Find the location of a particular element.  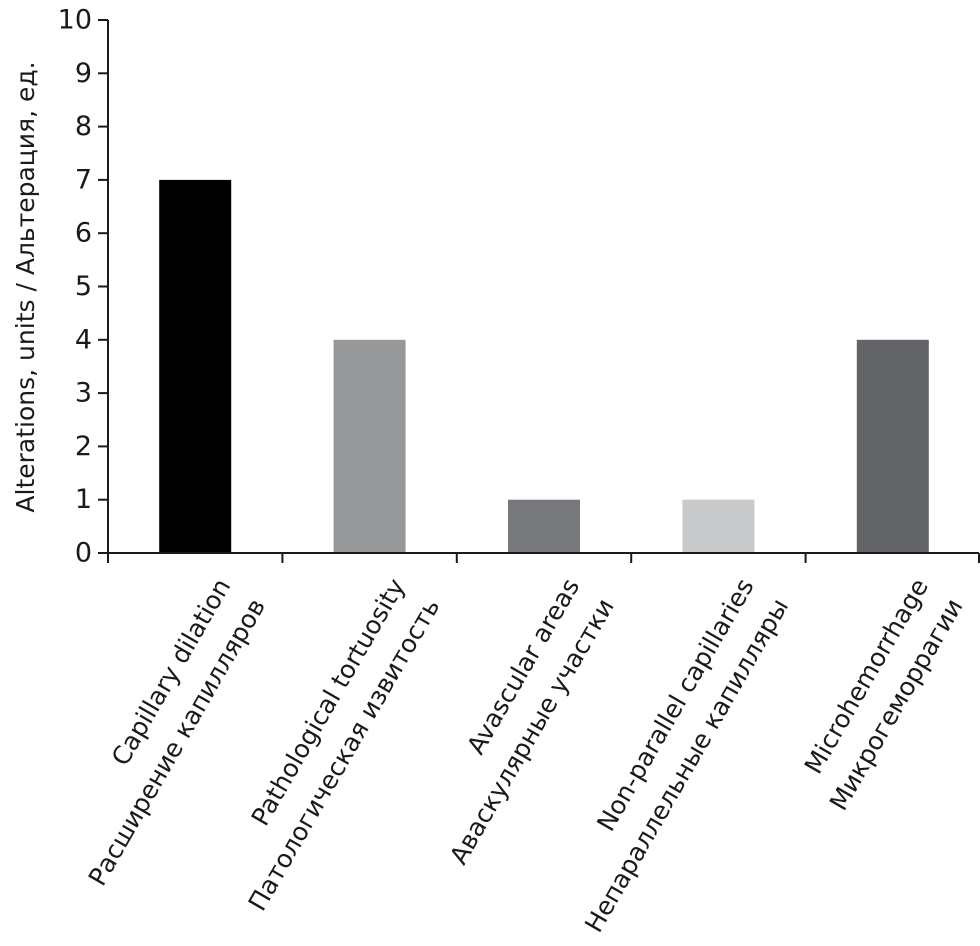

y-axis: 0 1 2 3 4 5 6 7 8 9 10 is located at coordinates (83, 287).